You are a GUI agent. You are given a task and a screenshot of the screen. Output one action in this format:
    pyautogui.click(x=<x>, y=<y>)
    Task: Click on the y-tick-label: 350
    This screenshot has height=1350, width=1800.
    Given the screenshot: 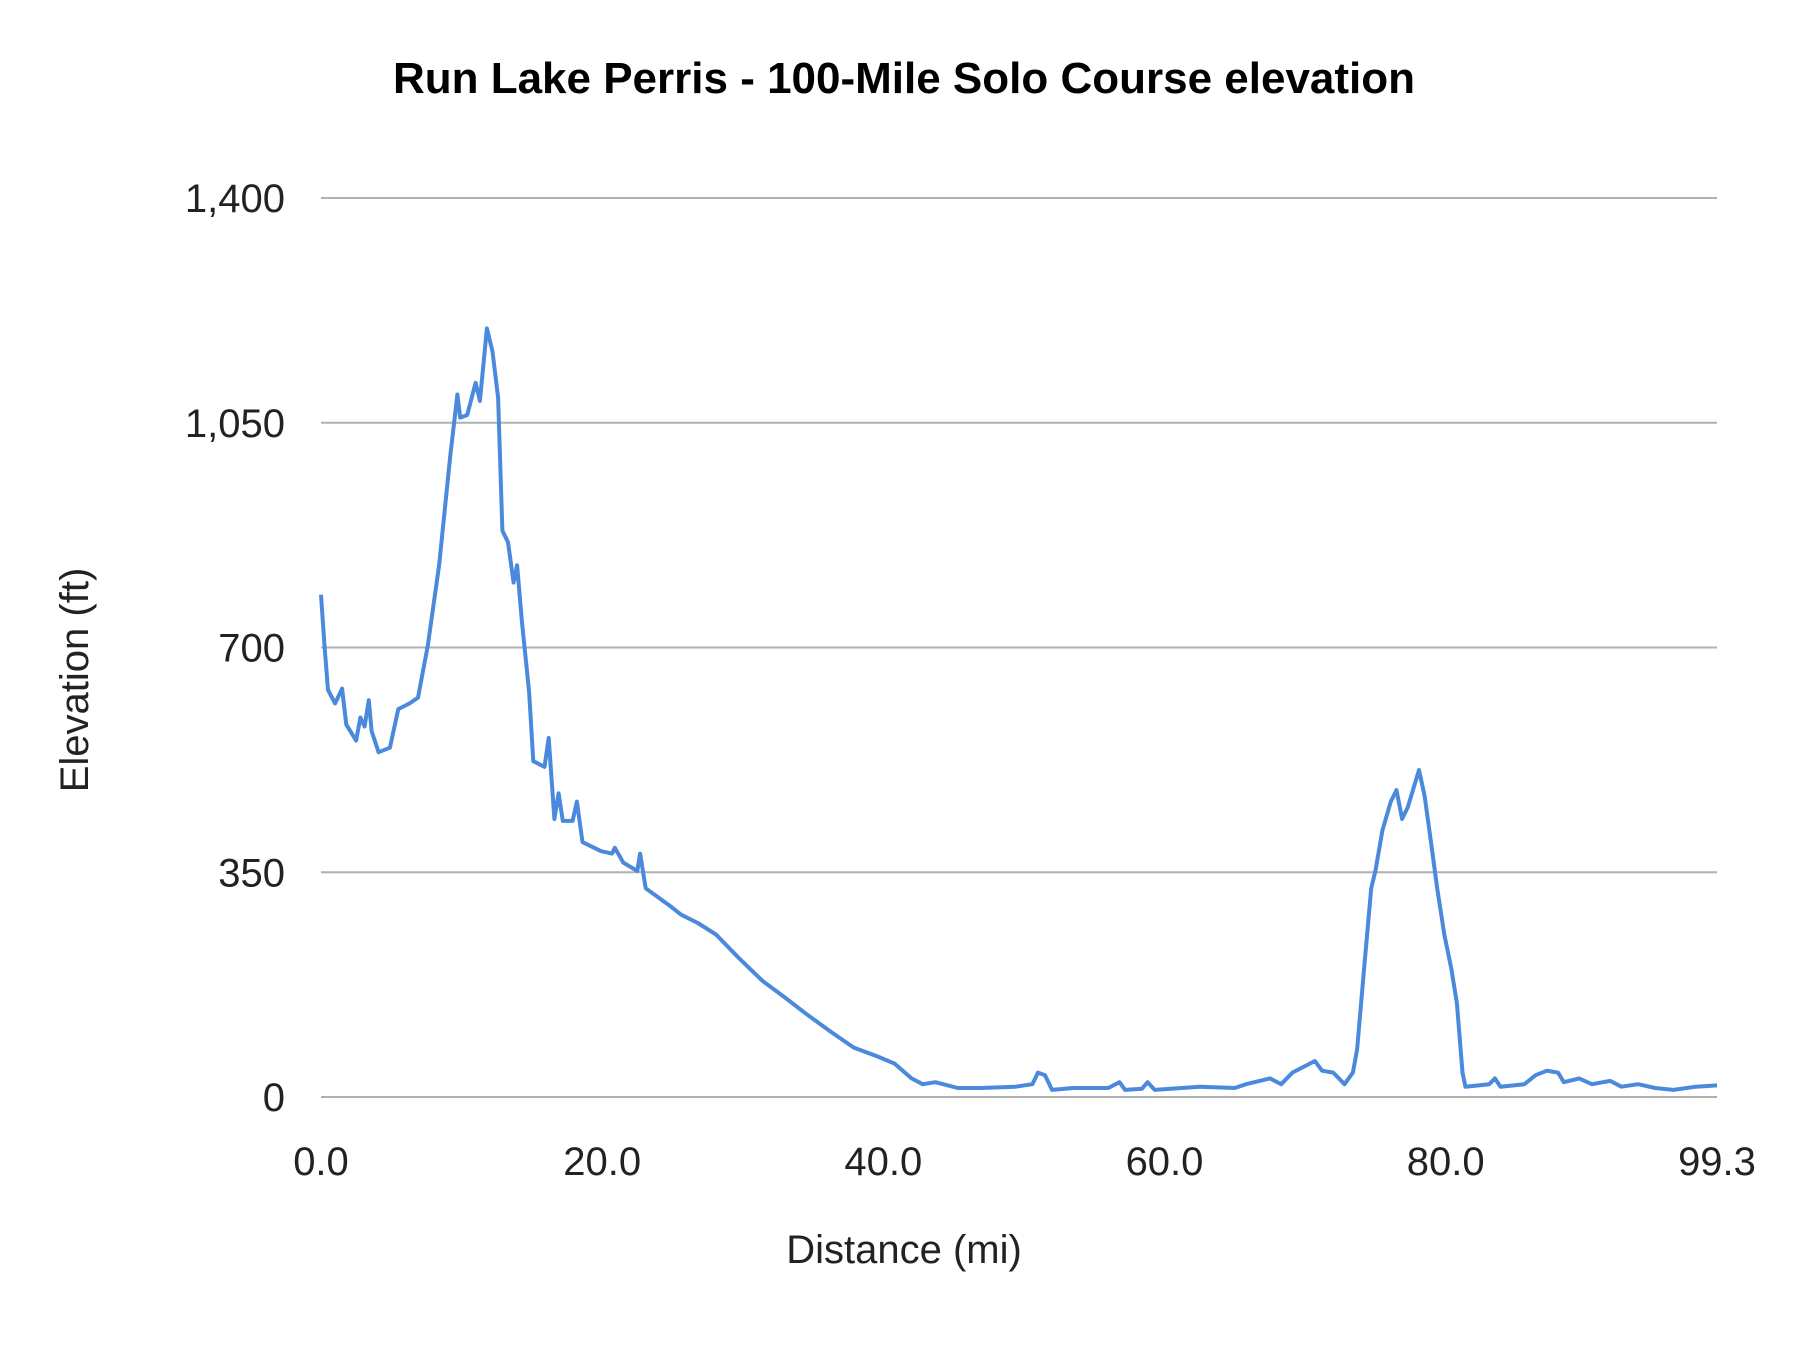 What is the action you would take?
    pyautogui.click(x=251, y=873)
    